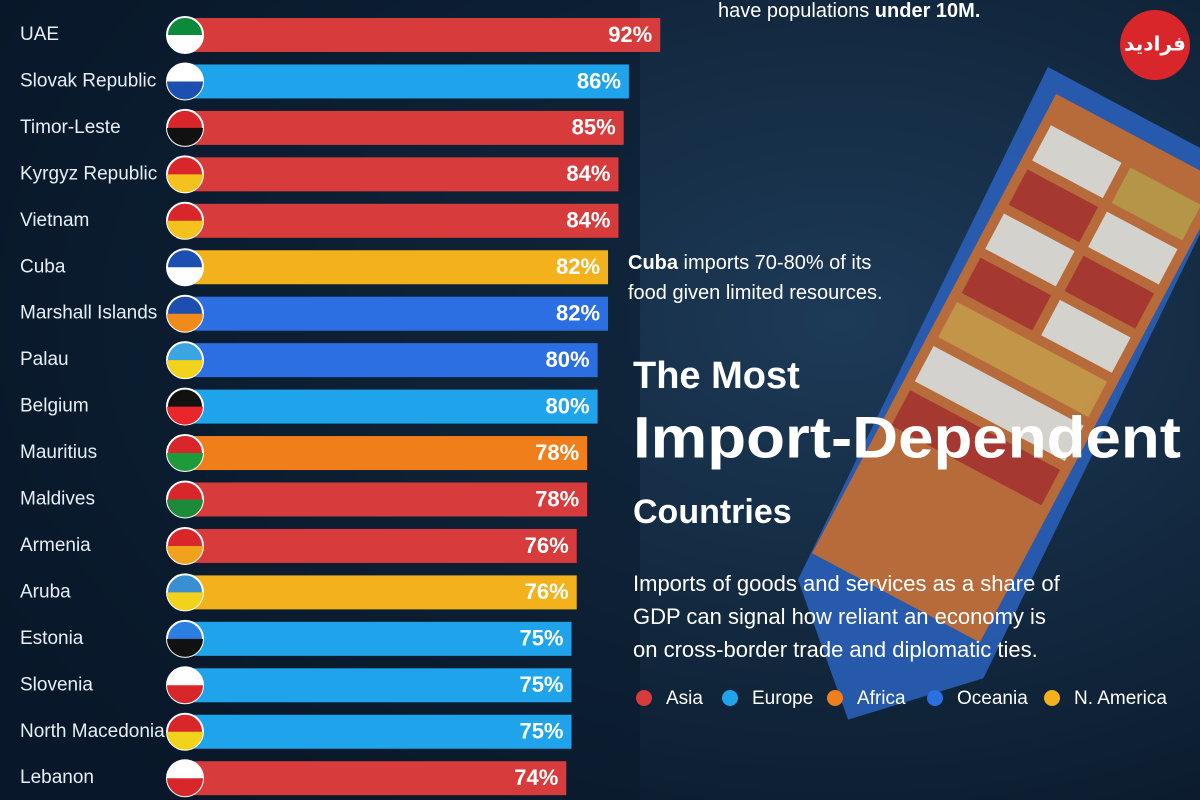 The width and height of the screenshot is (1200, 800). Describe the element at coordinates (56, 684) in the screenshot. I see `category-label: Slovenia` at that location.